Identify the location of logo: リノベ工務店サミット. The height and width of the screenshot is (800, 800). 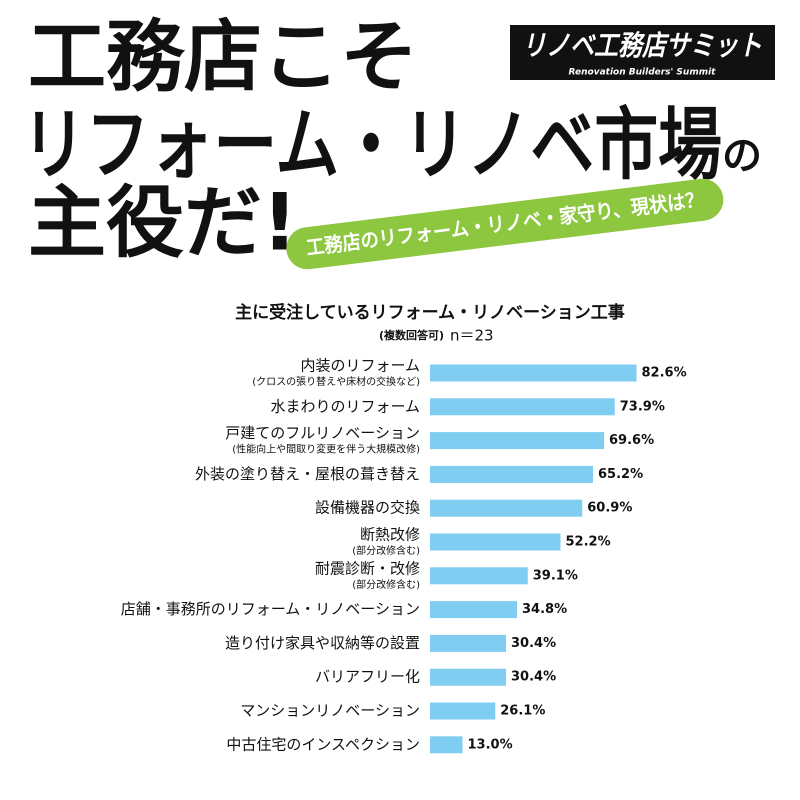
(642, 45).